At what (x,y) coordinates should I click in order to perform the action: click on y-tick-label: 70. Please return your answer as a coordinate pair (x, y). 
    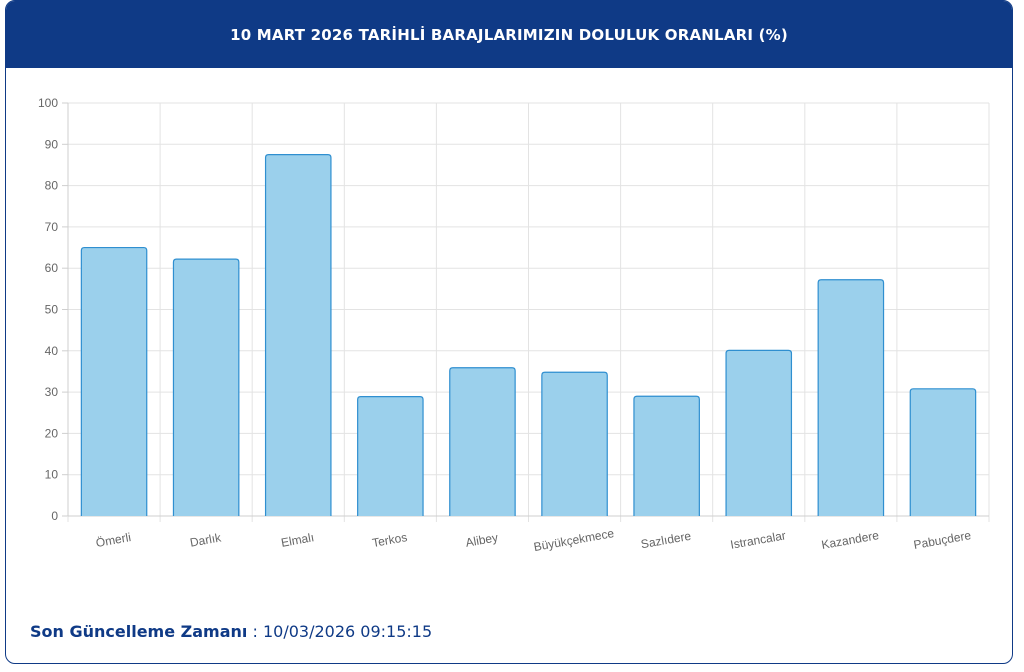
    Looking at the image, I should click on (52, 227).